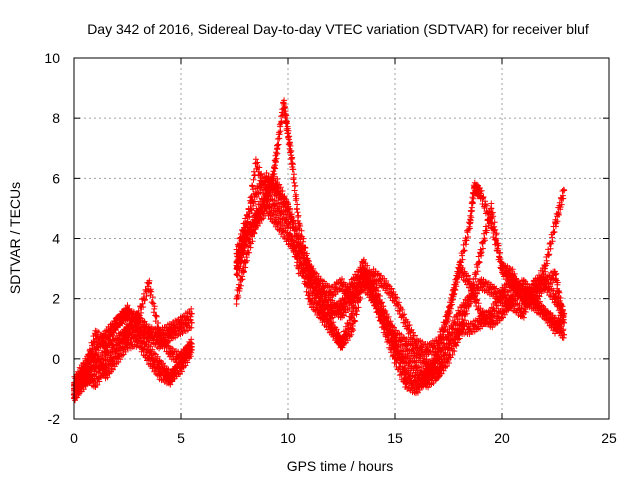 This screenshot has height=480, width=640. I want to click on y-tick-label: 6, so click(56, 178).